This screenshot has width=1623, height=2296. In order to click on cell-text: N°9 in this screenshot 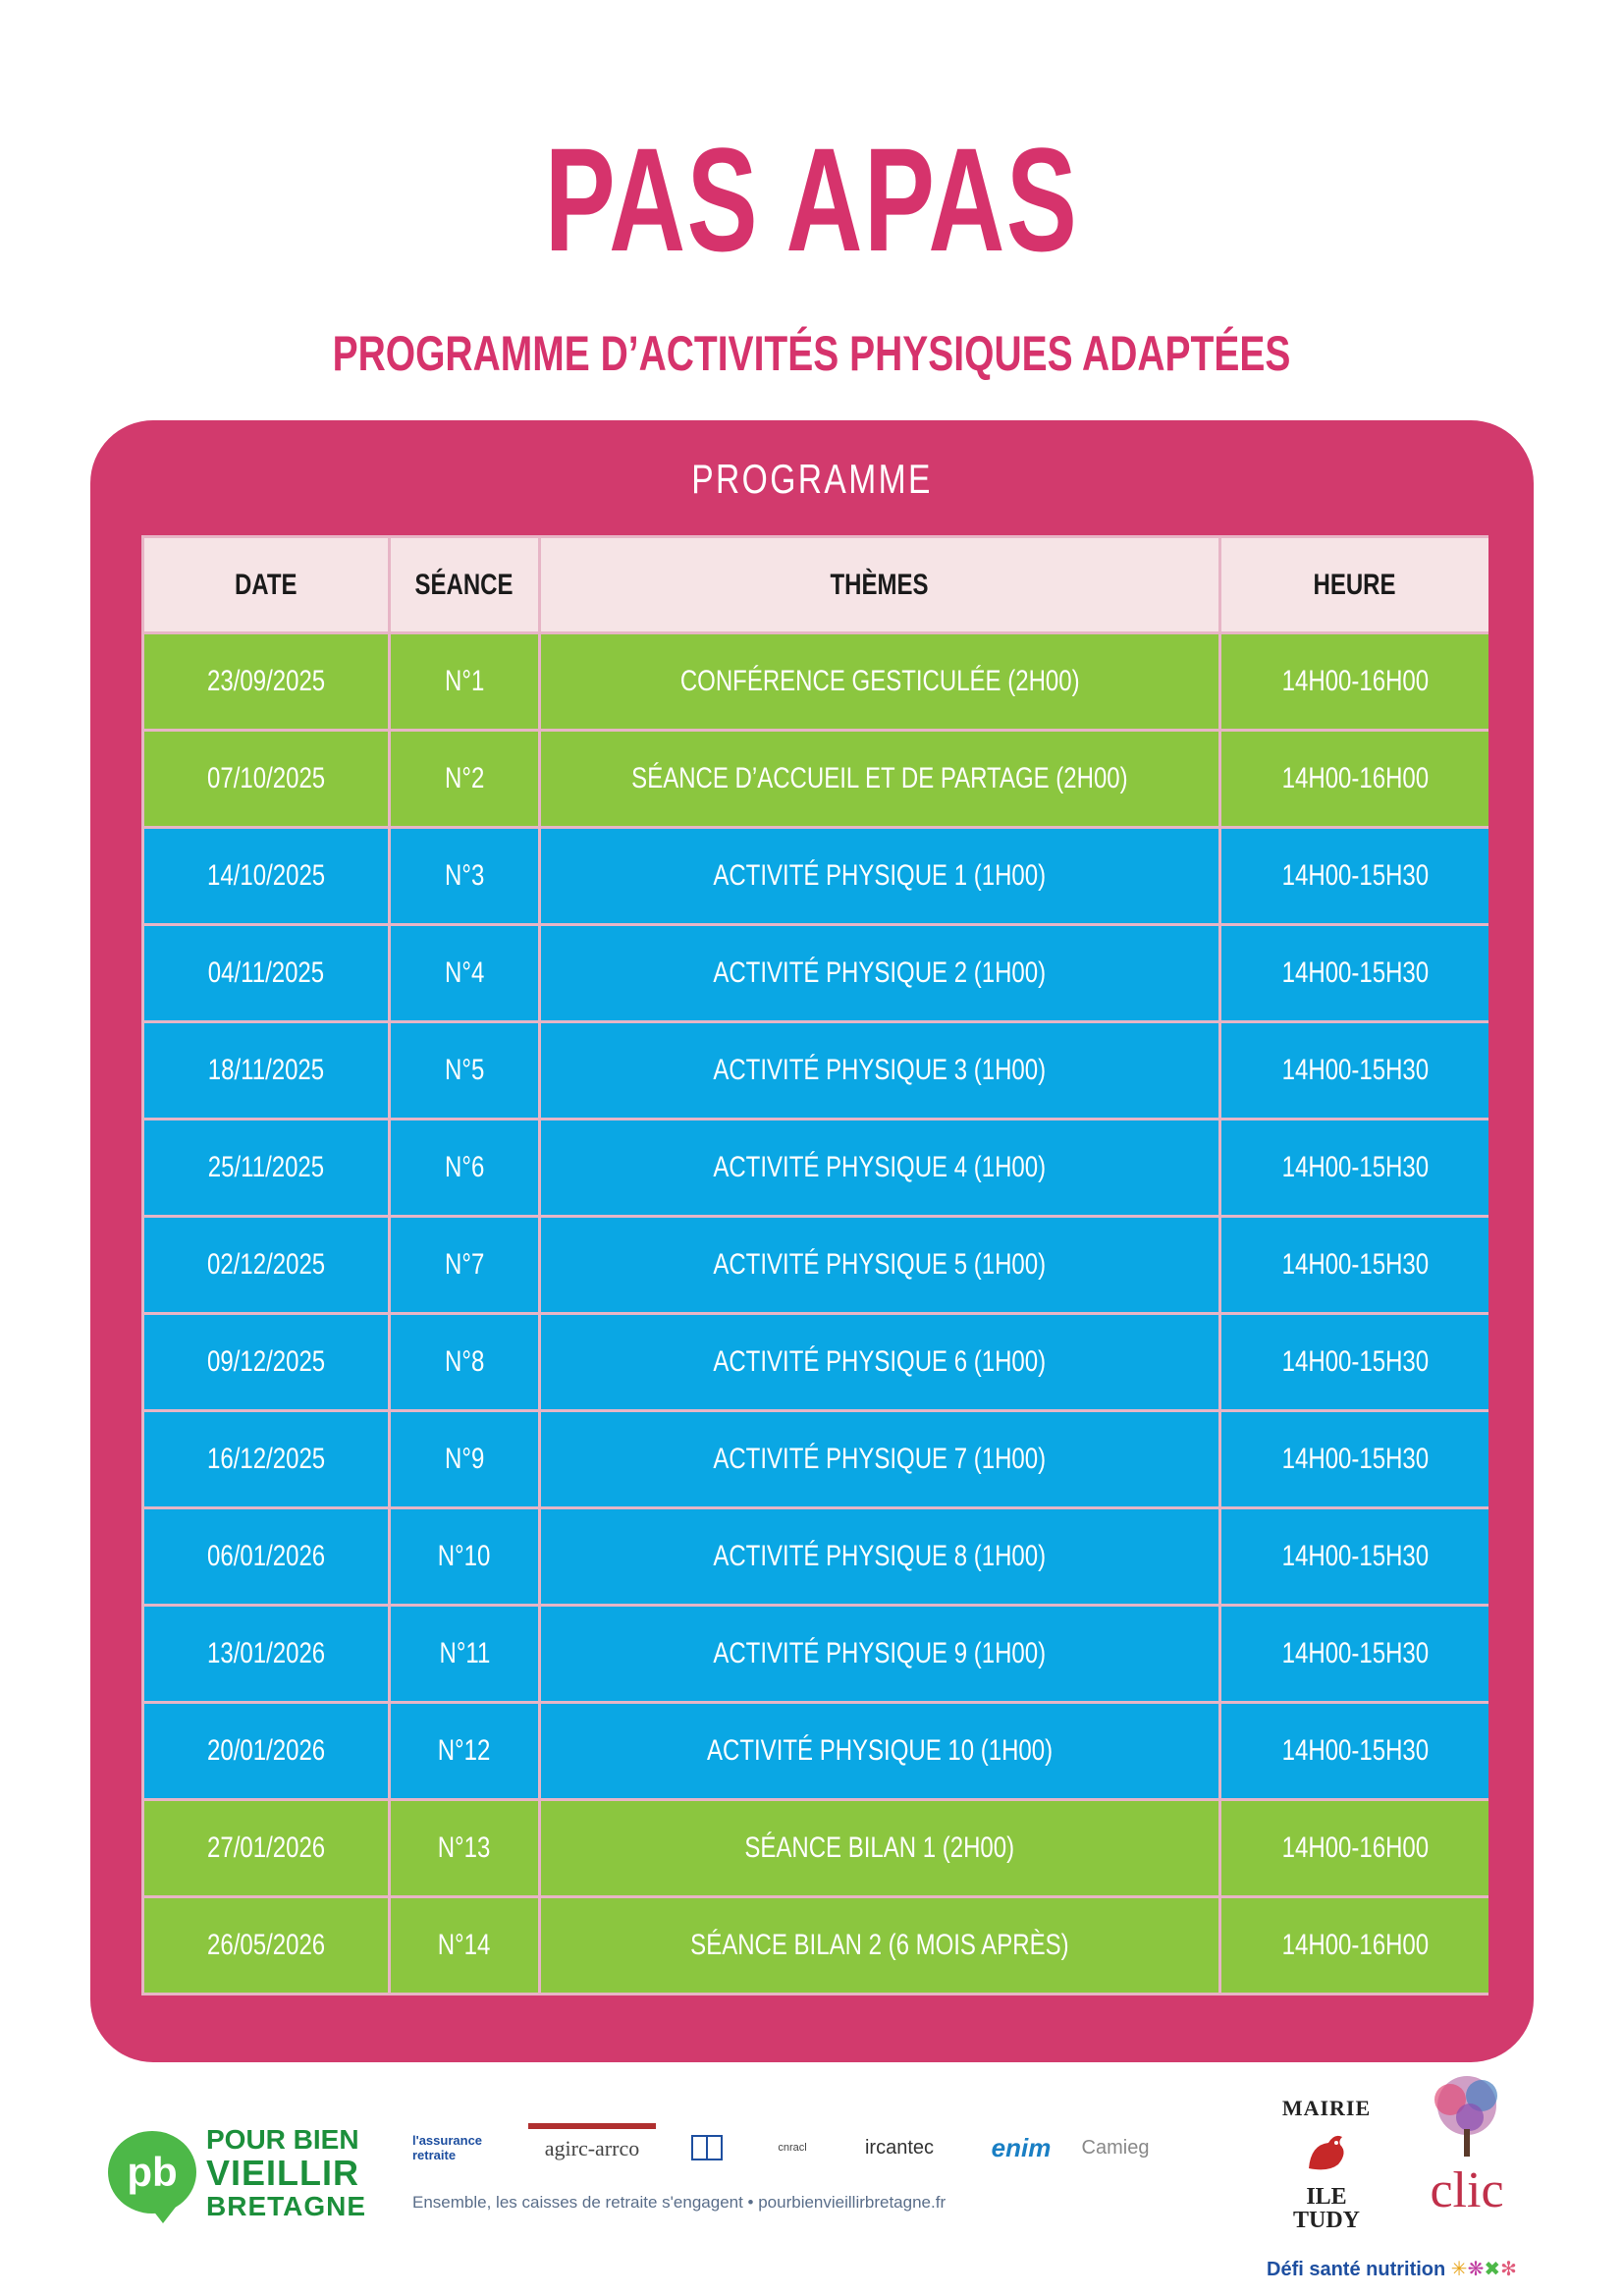, I will do `click(464, 1459)`.